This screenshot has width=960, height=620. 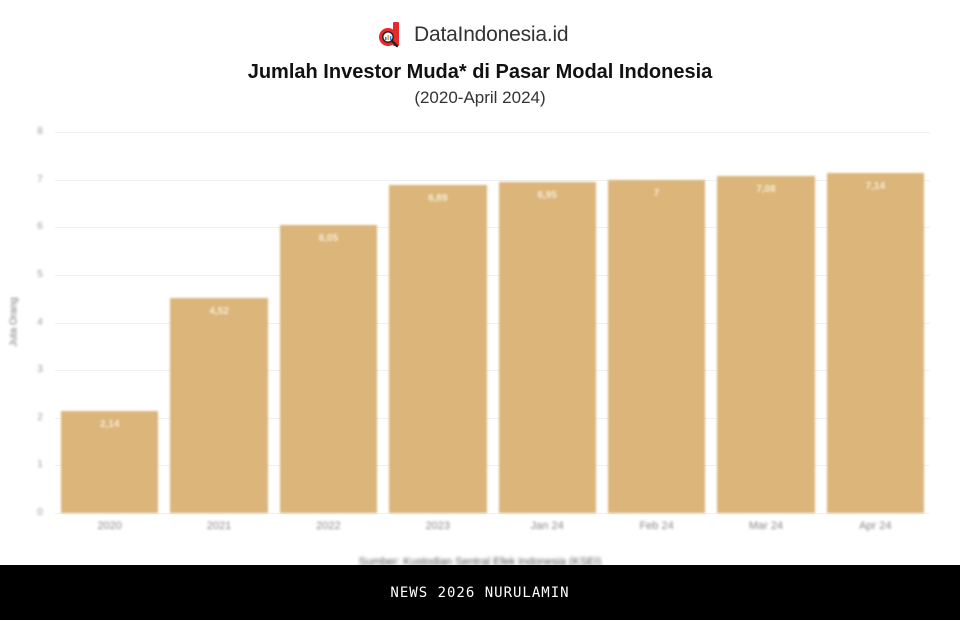 What do you see at coordinates (656, 526) in the screenshot?
I see `x-tick-label: Feb 24` at bounding box center [656, 526].